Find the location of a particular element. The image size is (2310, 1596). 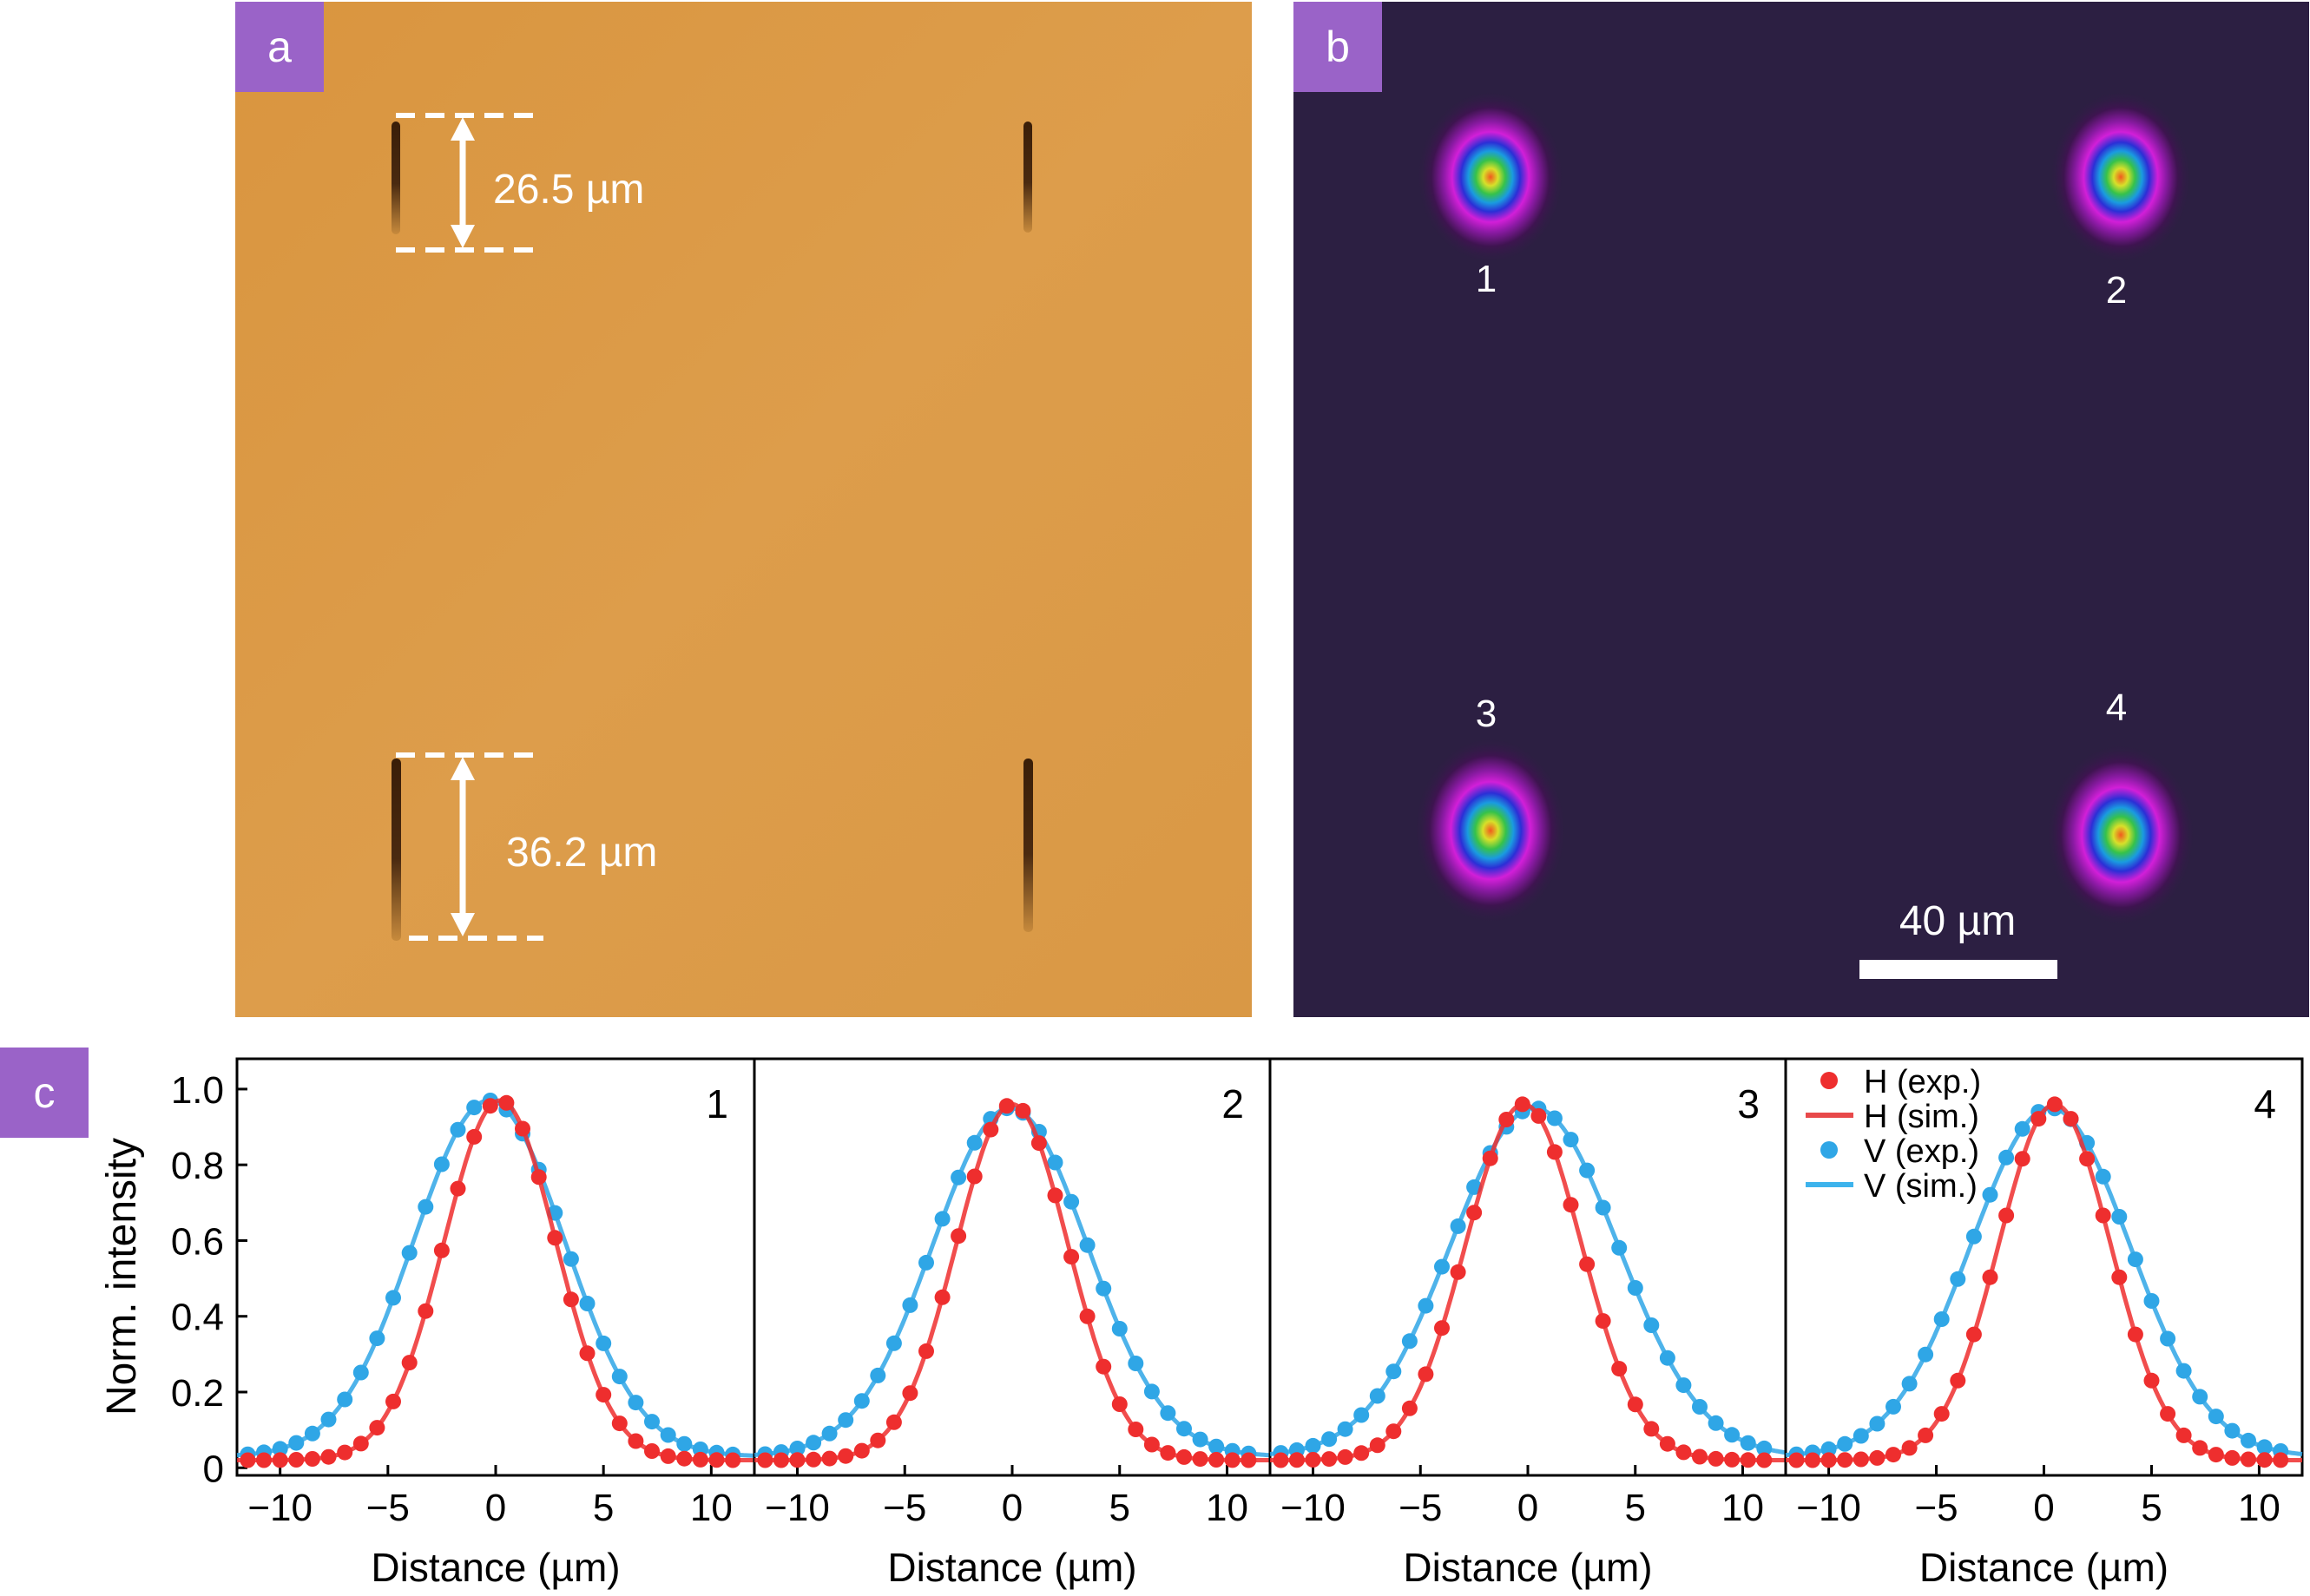

spot-label-2: 2 is located at coordinates (2117, 290).